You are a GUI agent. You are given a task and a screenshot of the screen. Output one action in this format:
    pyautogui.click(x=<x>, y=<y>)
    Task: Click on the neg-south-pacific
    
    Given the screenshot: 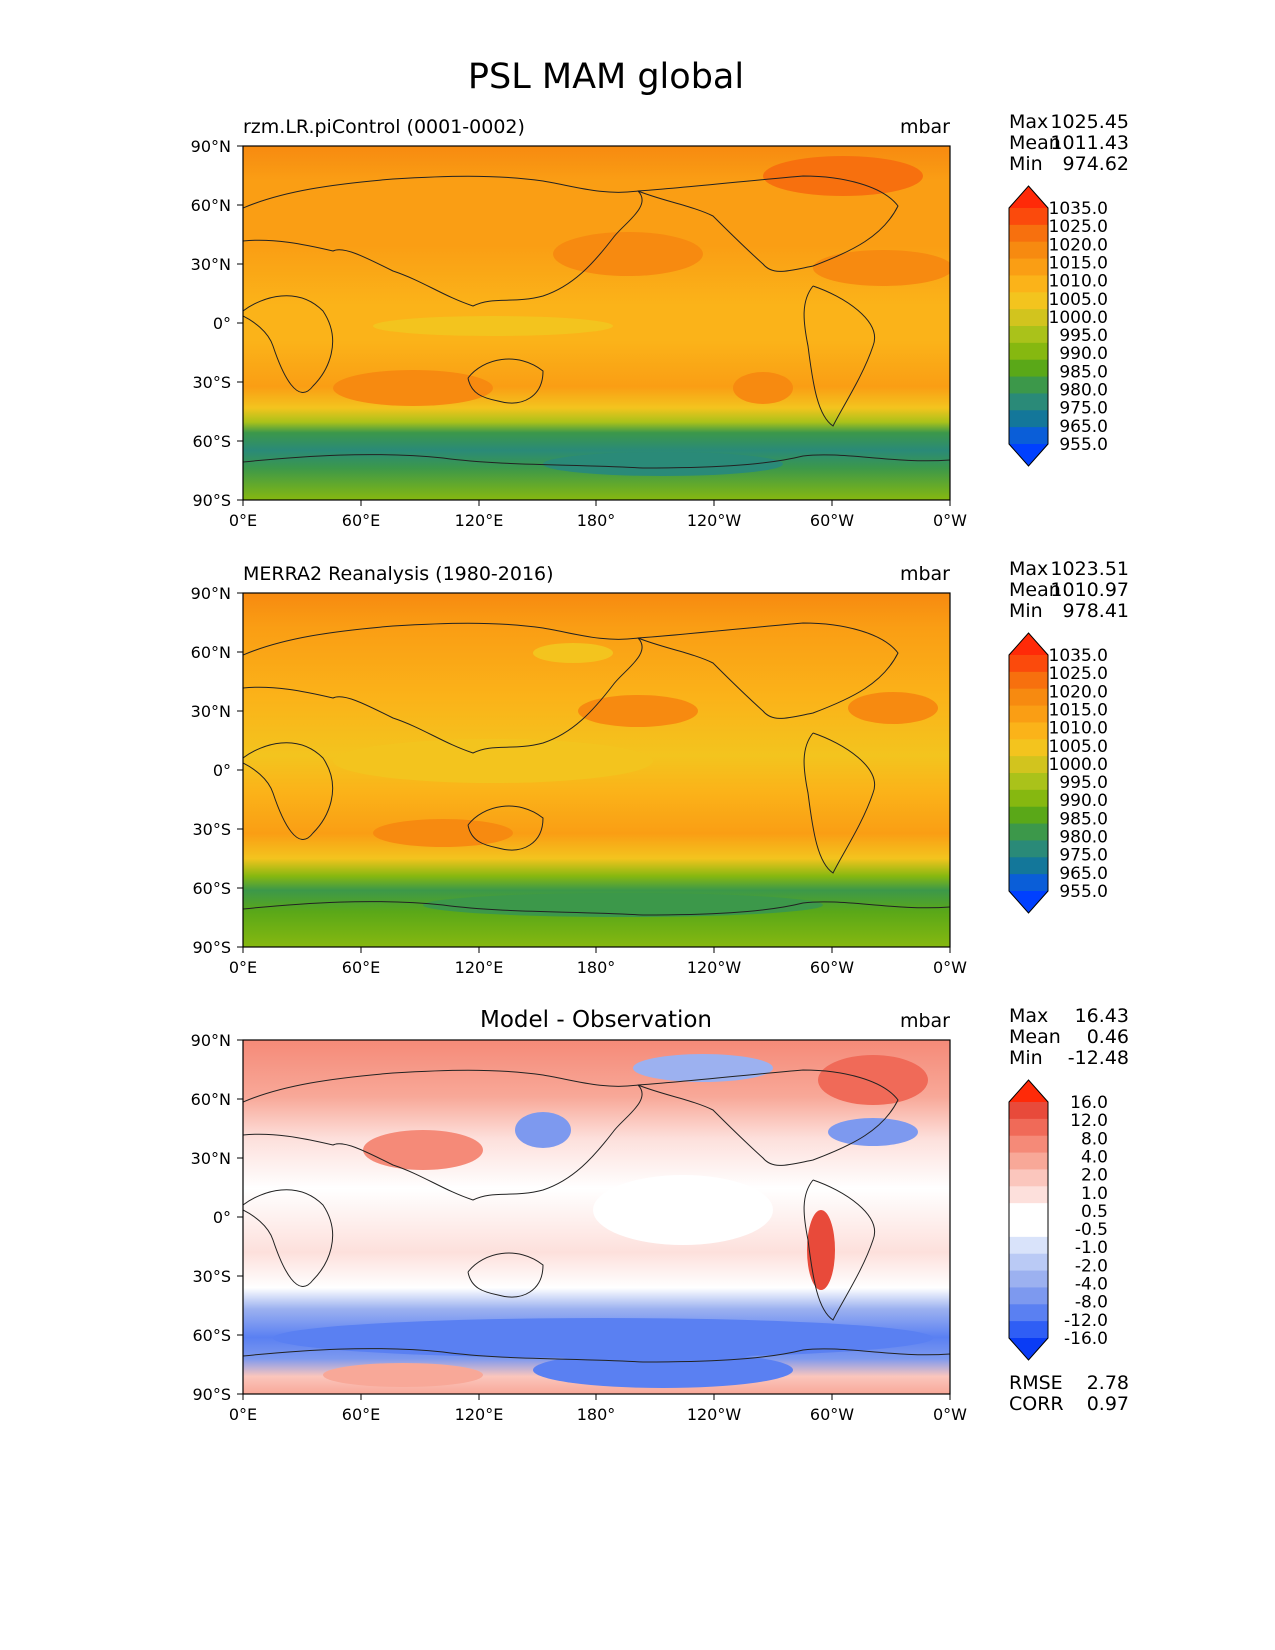 What is the action you would take?
    pyautogui.click(x=663, y=1370)
    